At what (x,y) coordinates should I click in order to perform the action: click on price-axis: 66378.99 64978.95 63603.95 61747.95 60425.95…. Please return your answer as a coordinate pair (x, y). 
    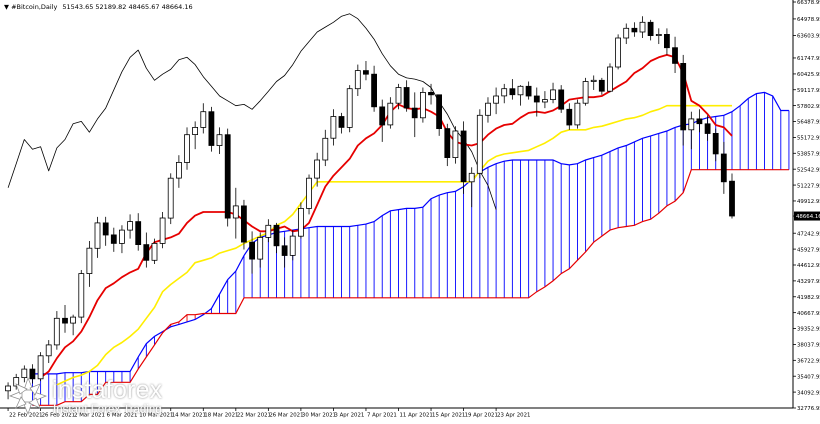
    Looking at the image, I should click on (806, 206).